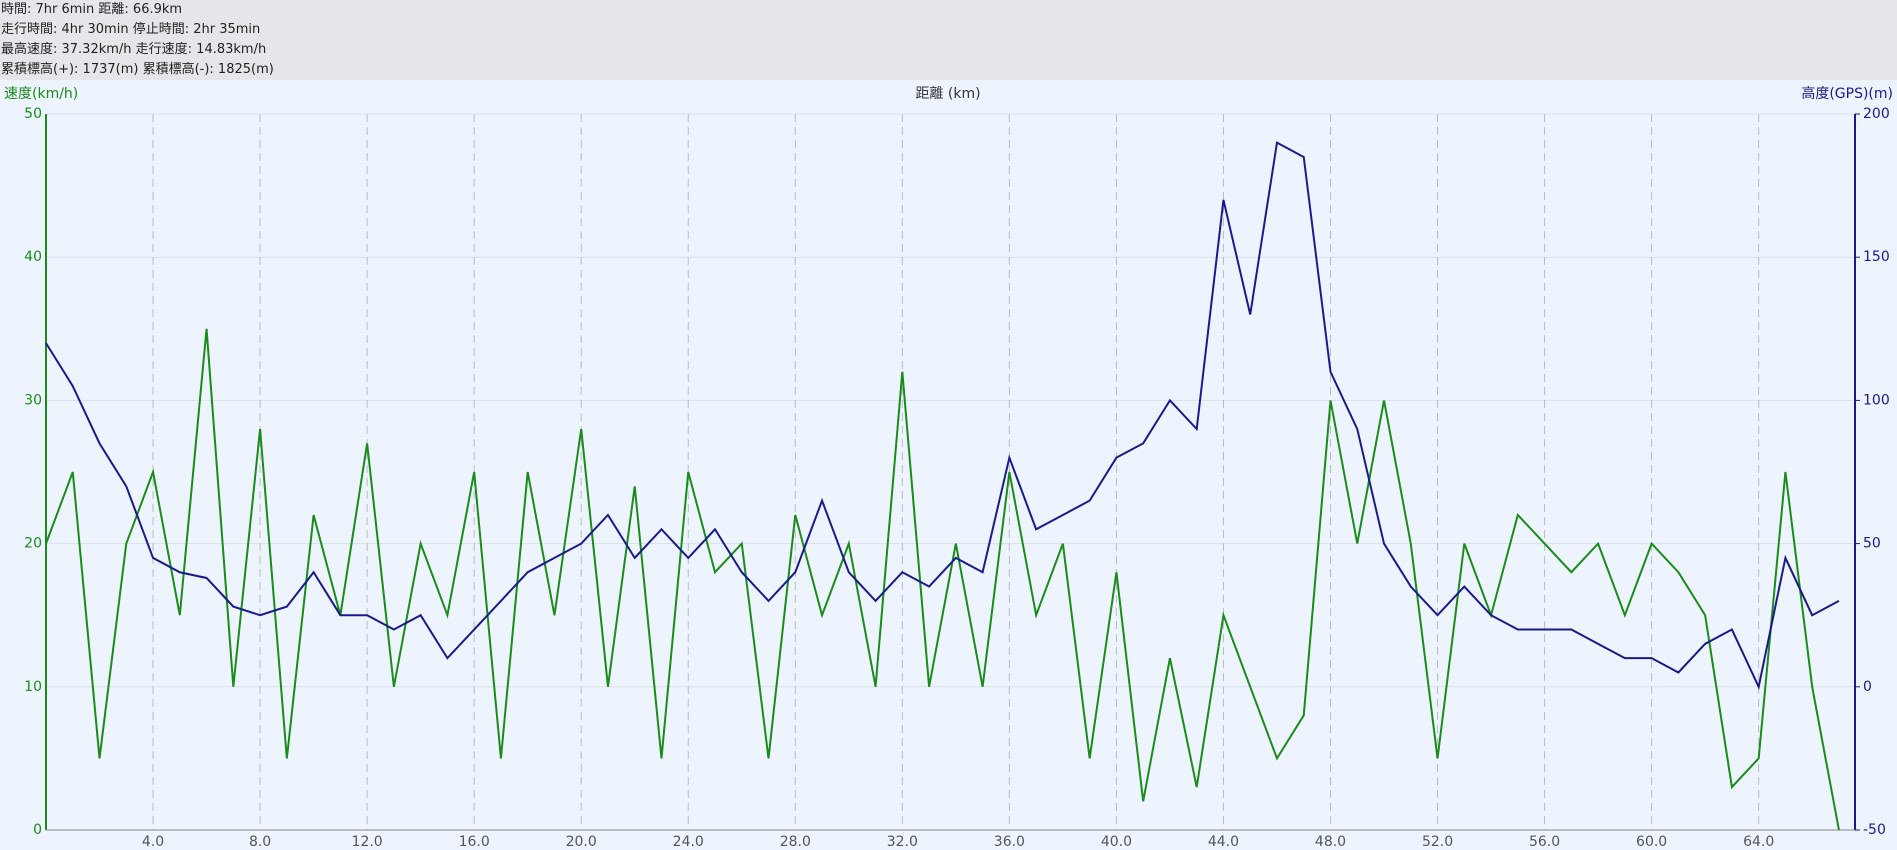  Describe the element at coordinates (1874, 830) in the screenshot. I see `y2-tick-label: -50` at that location.